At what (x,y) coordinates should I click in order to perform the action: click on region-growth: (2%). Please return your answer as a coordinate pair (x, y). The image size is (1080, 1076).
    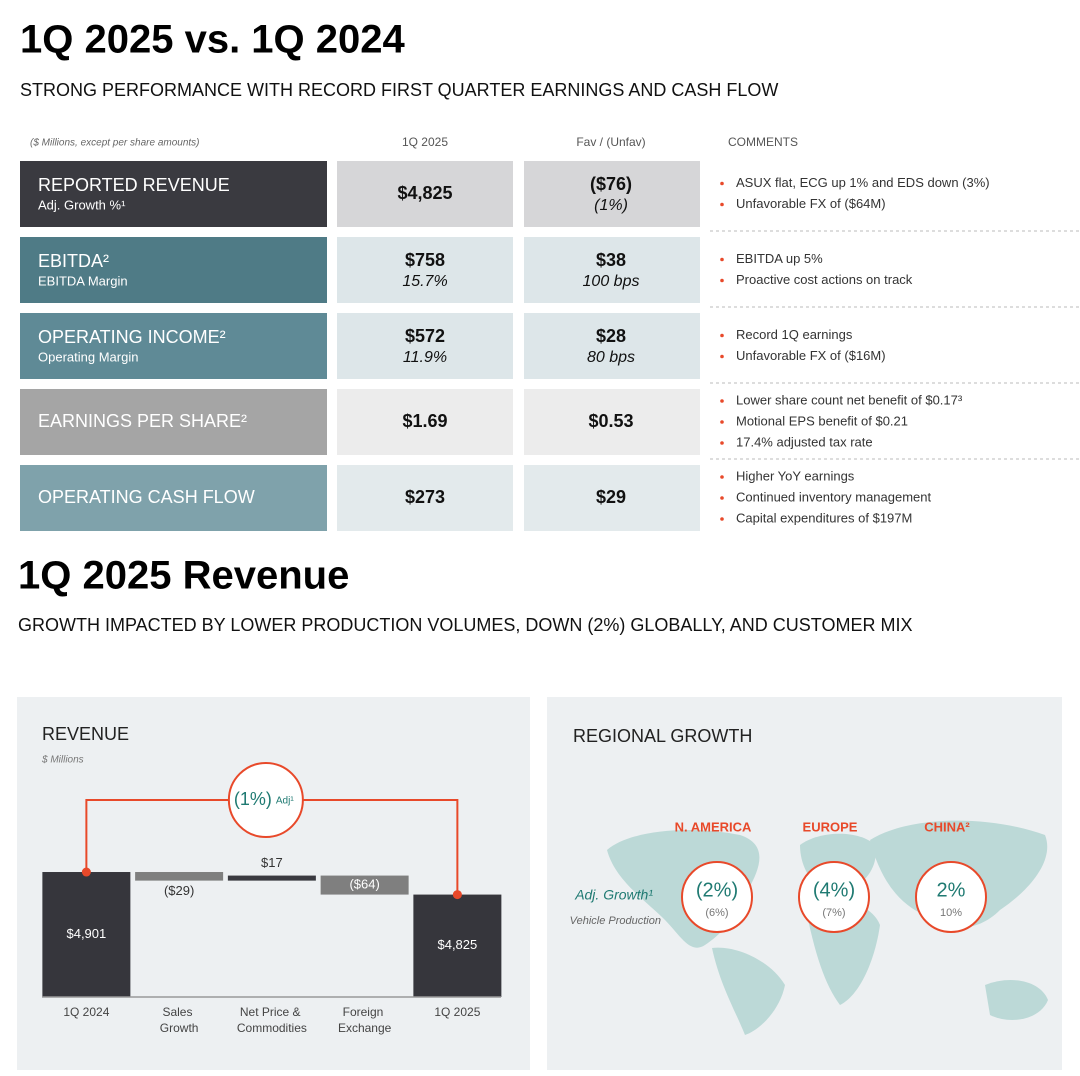
    Looking at the image, I should click on (717, 890).